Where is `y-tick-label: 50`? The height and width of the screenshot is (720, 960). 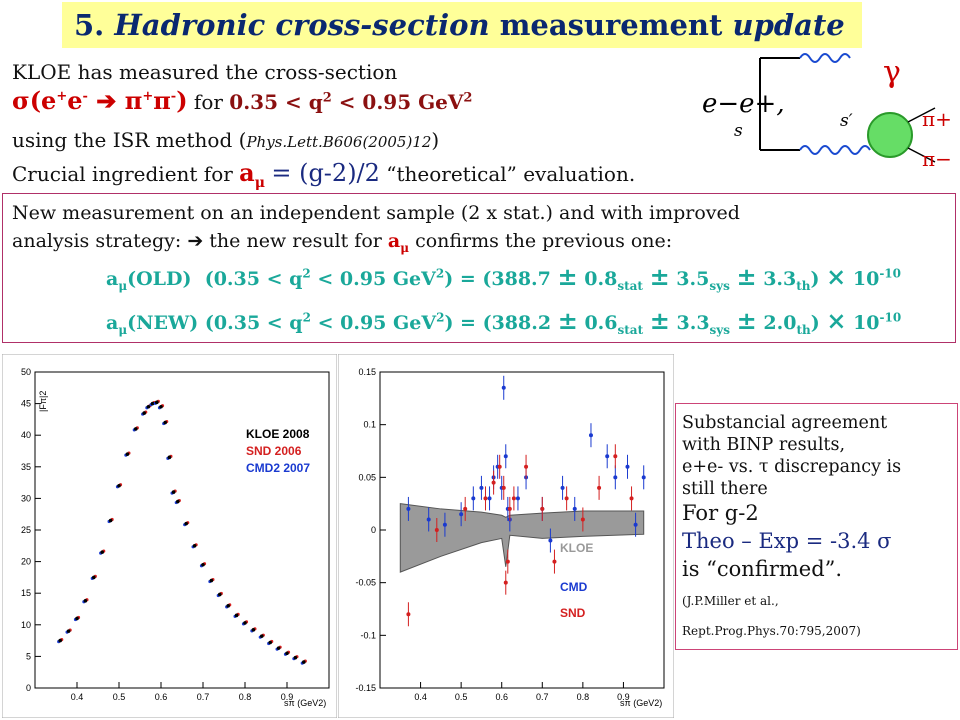 y-tick-label: 50 is located at coordinates (26, 372).